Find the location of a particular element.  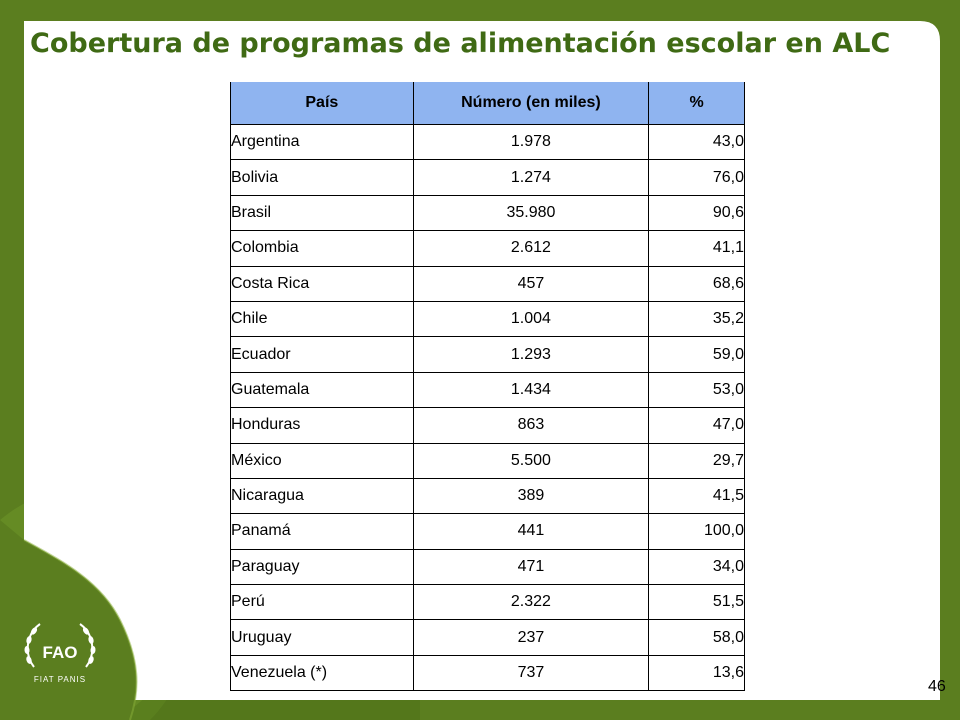

table-row: Ecuador 1.293 59,0 is located at coordinates (487, 354).